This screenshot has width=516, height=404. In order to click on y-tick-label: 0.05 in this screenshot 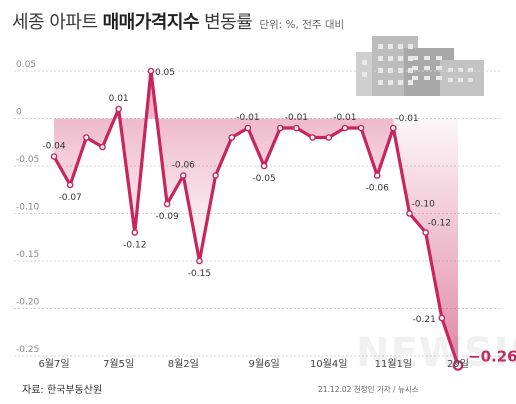, I will do `click(26, 65)`.